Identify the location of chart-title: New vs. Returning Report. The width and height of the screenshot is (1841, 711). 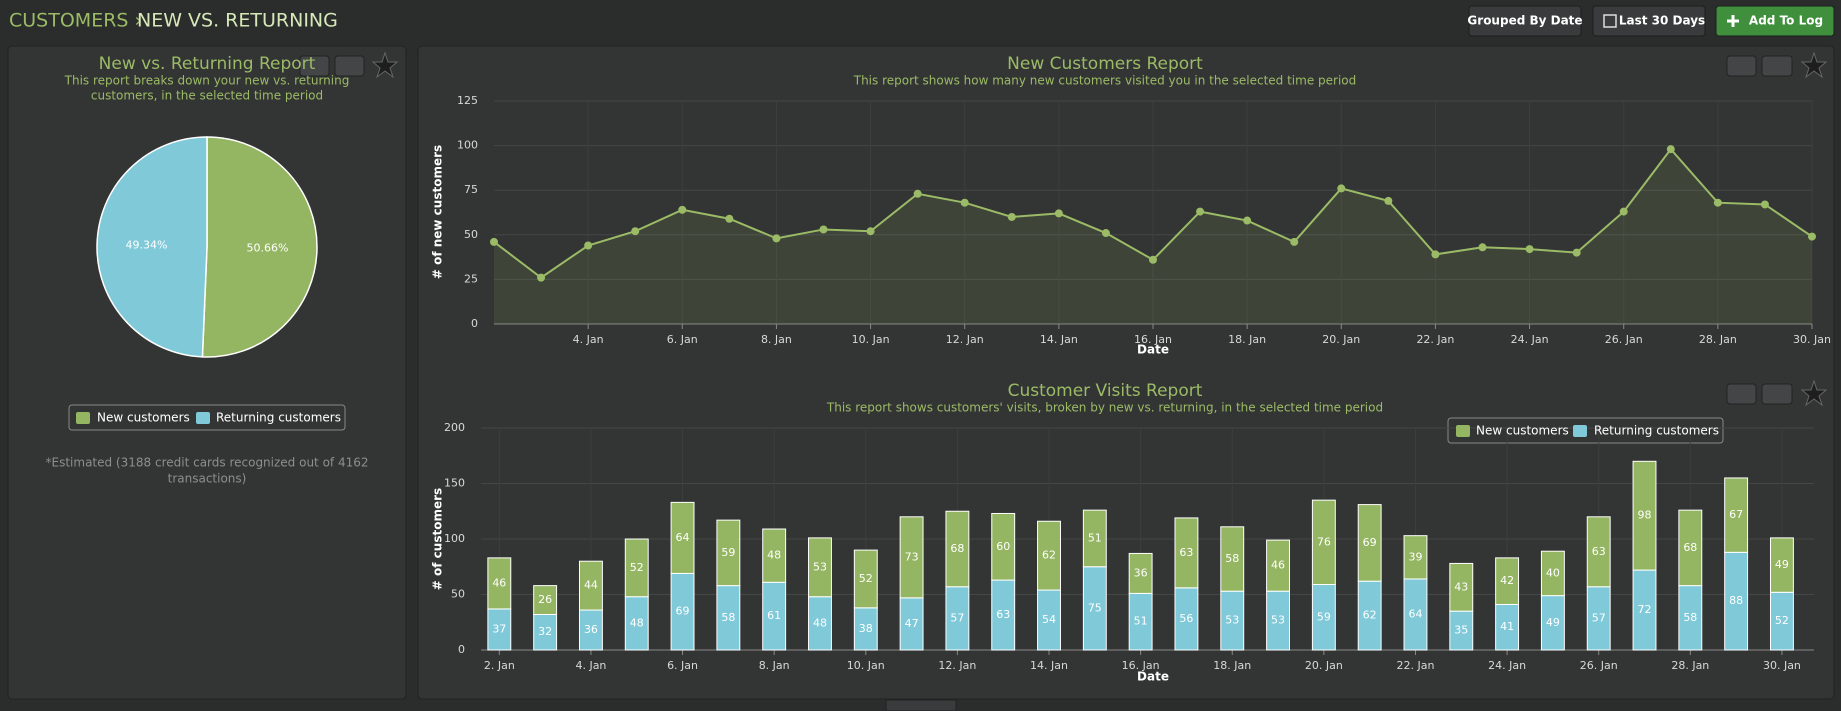
(207, 64).